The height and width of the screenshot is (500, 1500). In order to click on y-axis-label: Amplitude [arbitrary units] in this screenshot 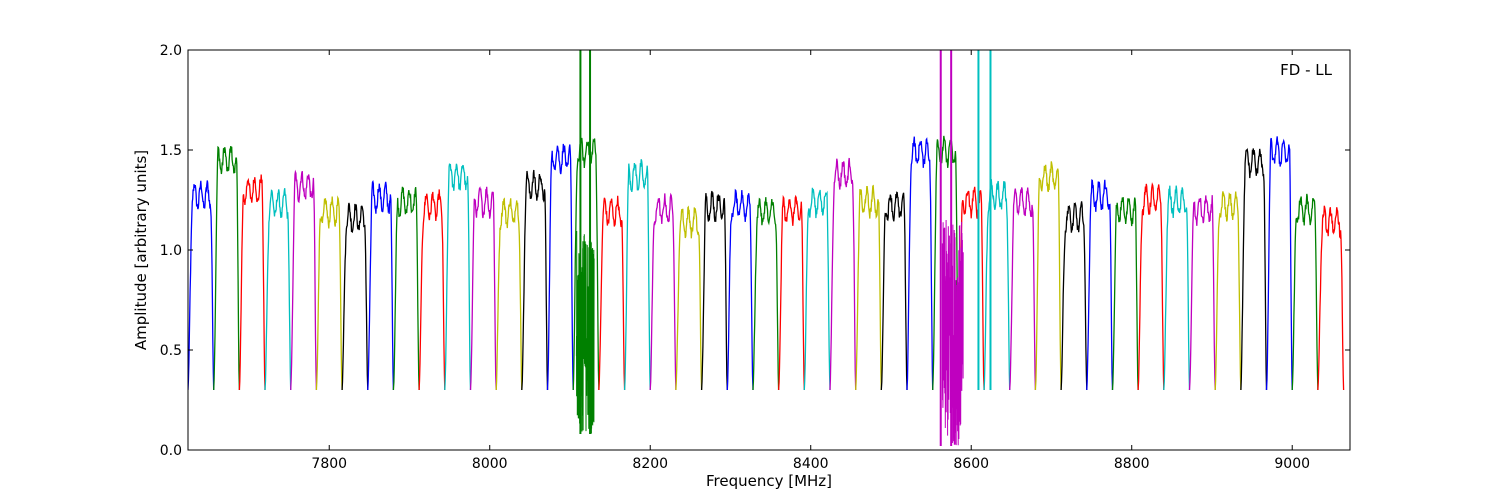, I will do `click(141, 250)`.